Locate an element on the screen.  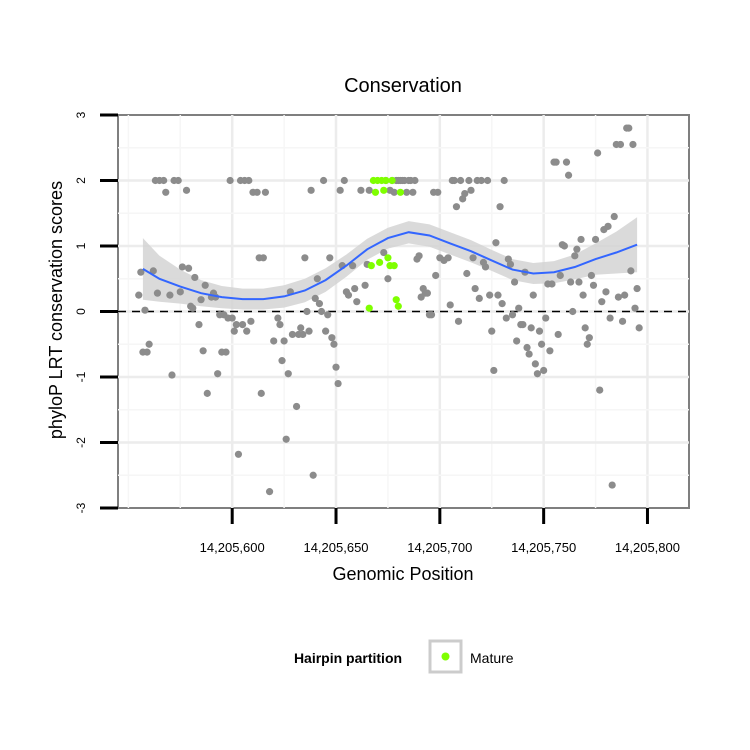
legend-mature-dot is located at coordinates (445, 656).